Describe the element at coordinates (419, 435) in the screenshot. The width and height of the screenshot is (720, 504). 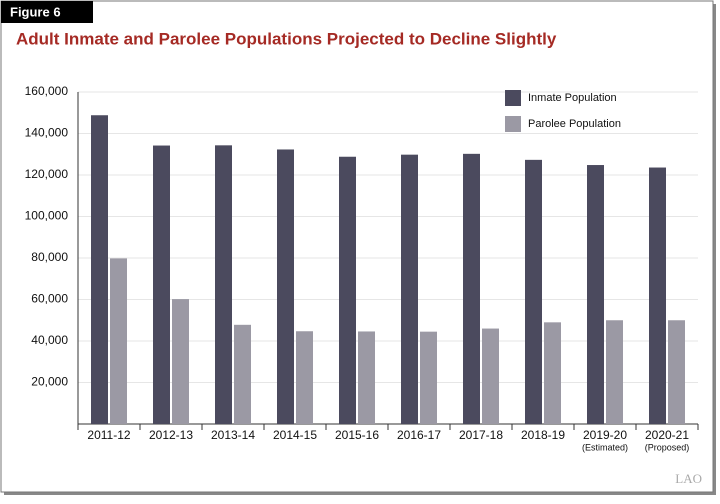
I see `x-tick-label: 2016-17` at that location.